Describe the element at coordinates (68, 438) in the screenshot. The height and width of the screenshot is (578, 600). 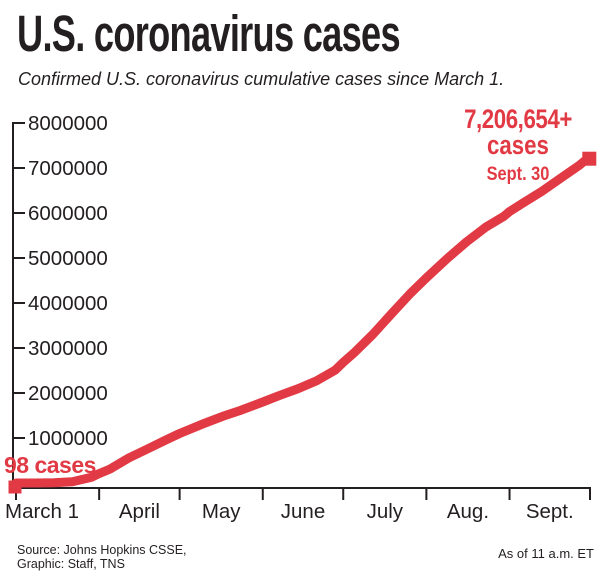
I see `y-tick-label: 1000000` at that location.